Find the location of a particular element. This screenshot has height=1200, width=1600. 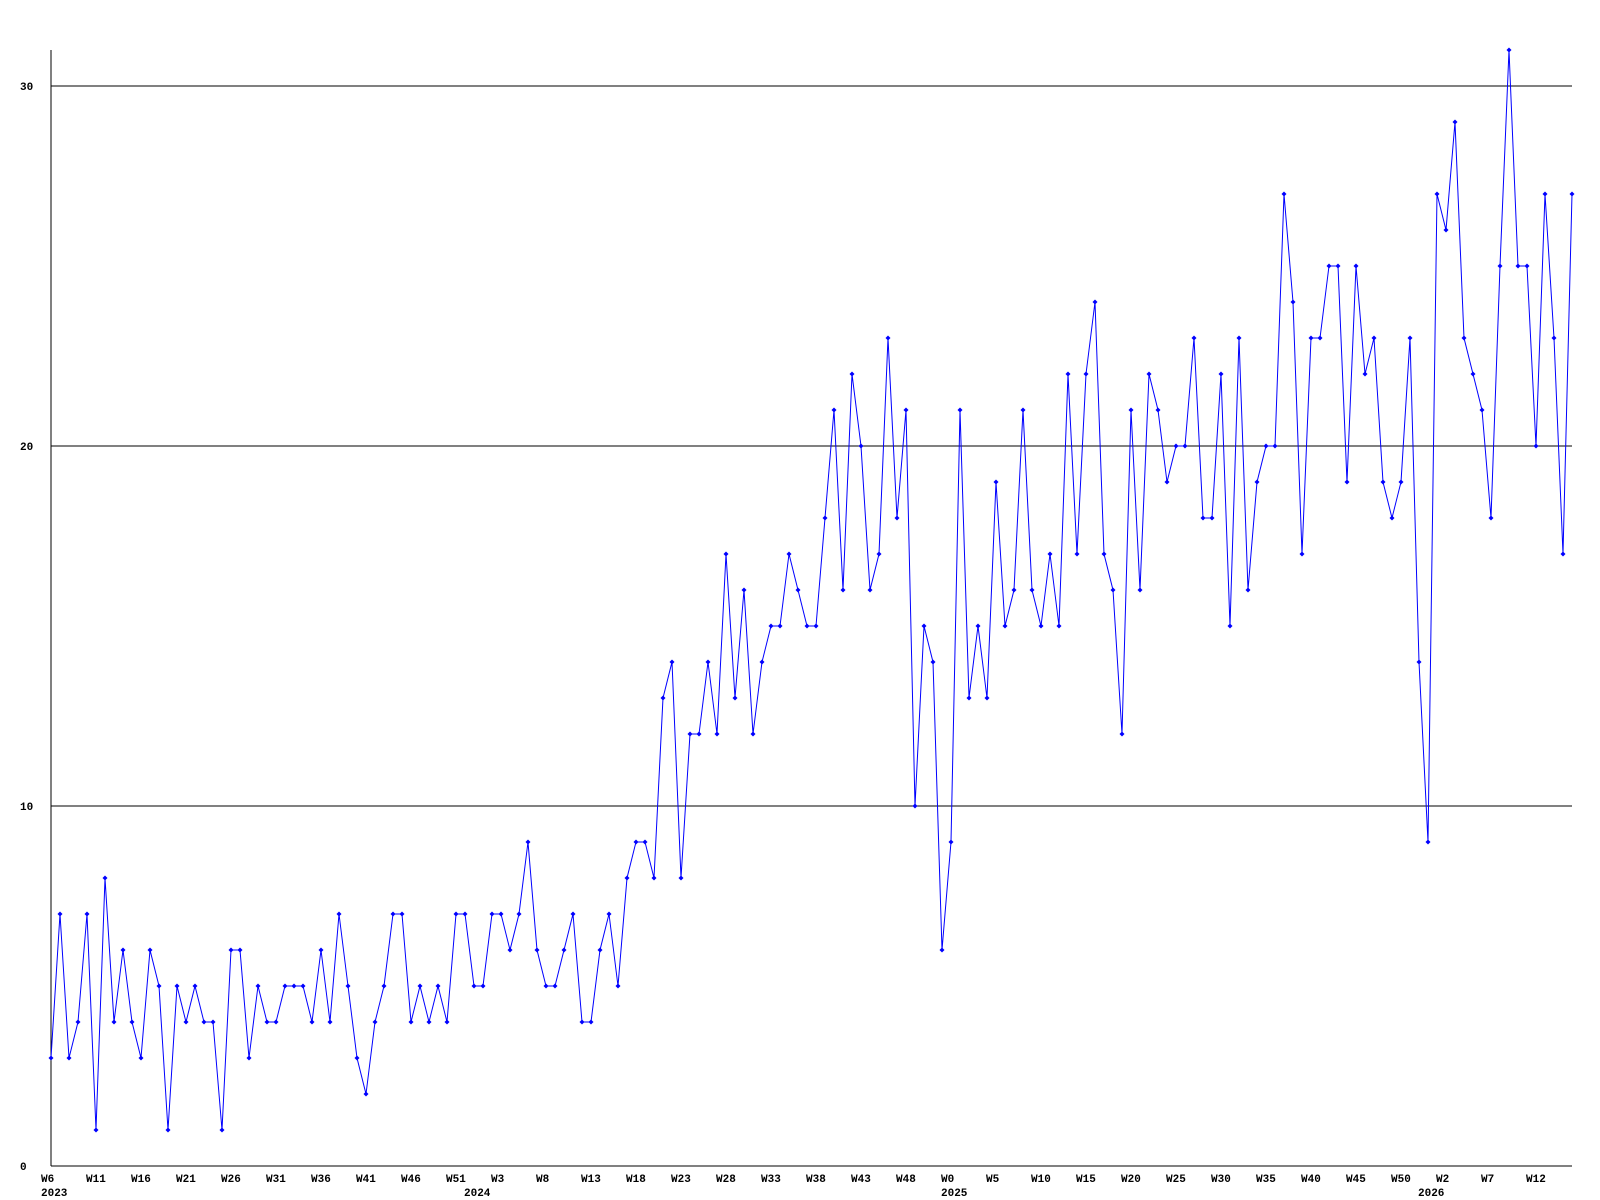

y-tick-label: 30 is located at coordinates (26, 88).